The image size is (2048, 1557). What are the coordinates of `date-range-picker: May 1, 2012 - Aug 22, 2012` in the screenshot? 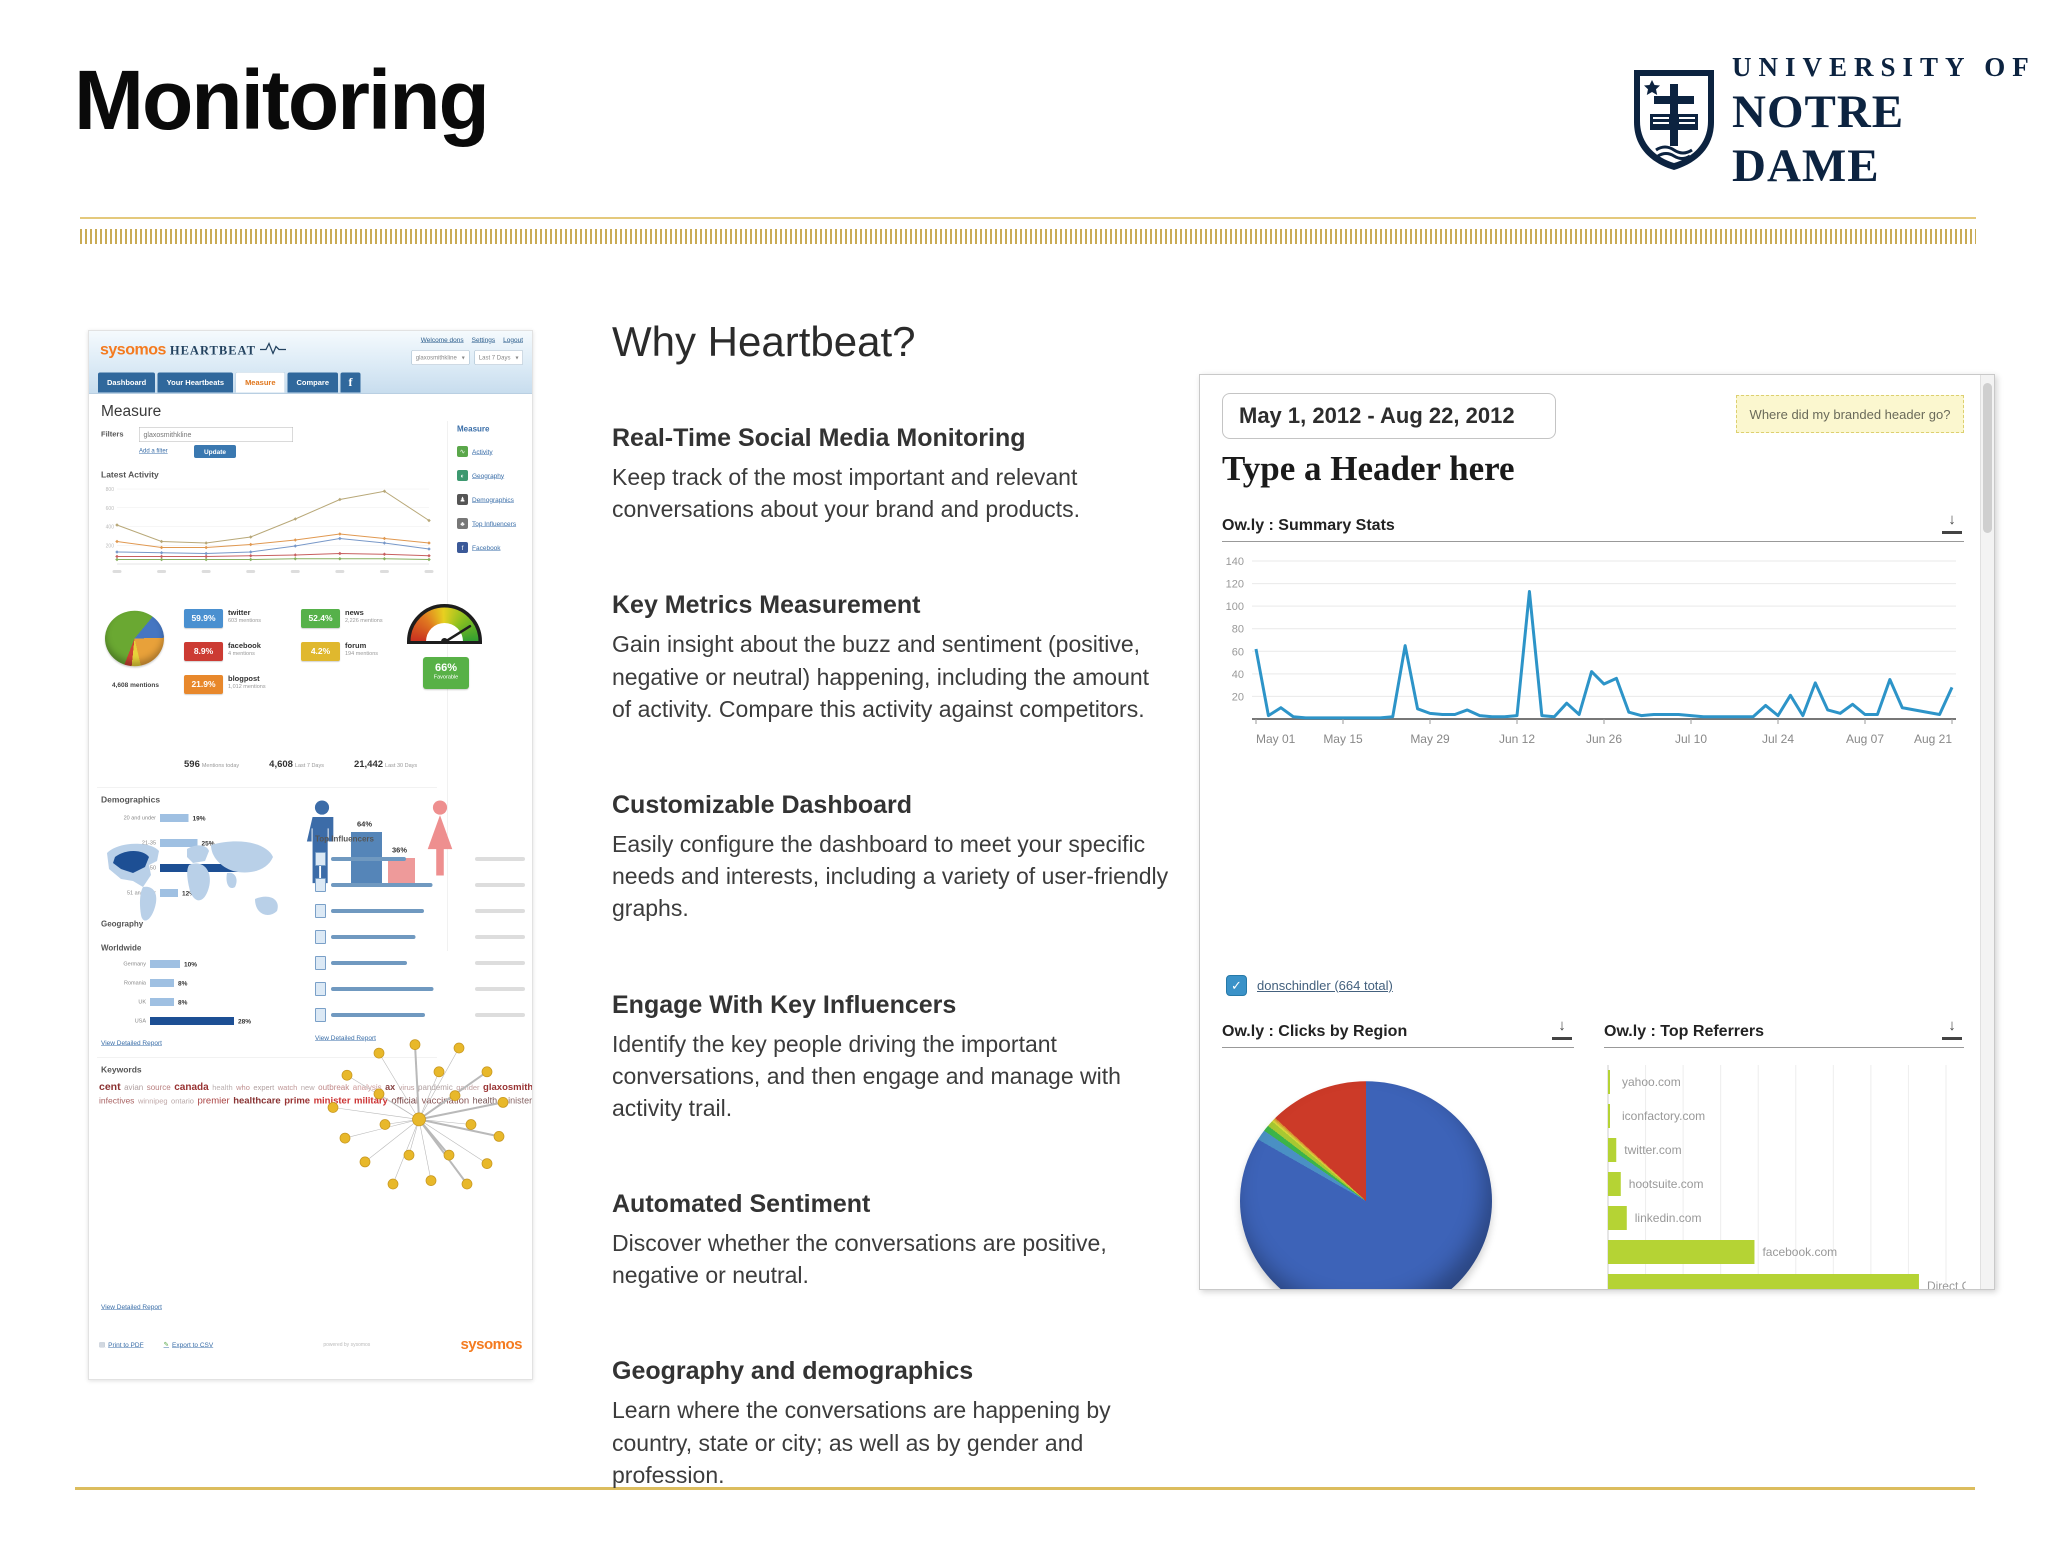 It's located at (1389, 416).